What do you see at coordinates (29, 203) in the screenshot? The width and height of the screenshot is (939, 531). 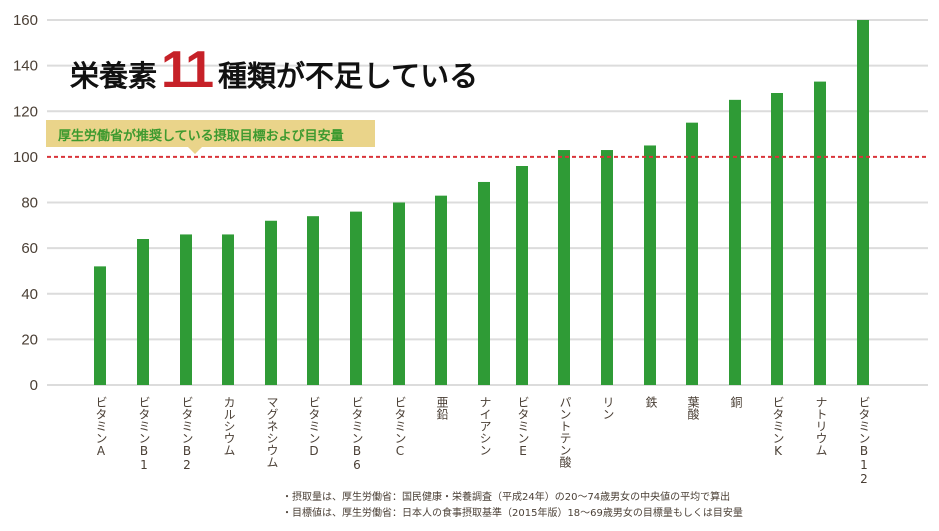 I see `y-tick-label: 80` at bounding box center [29, 203].